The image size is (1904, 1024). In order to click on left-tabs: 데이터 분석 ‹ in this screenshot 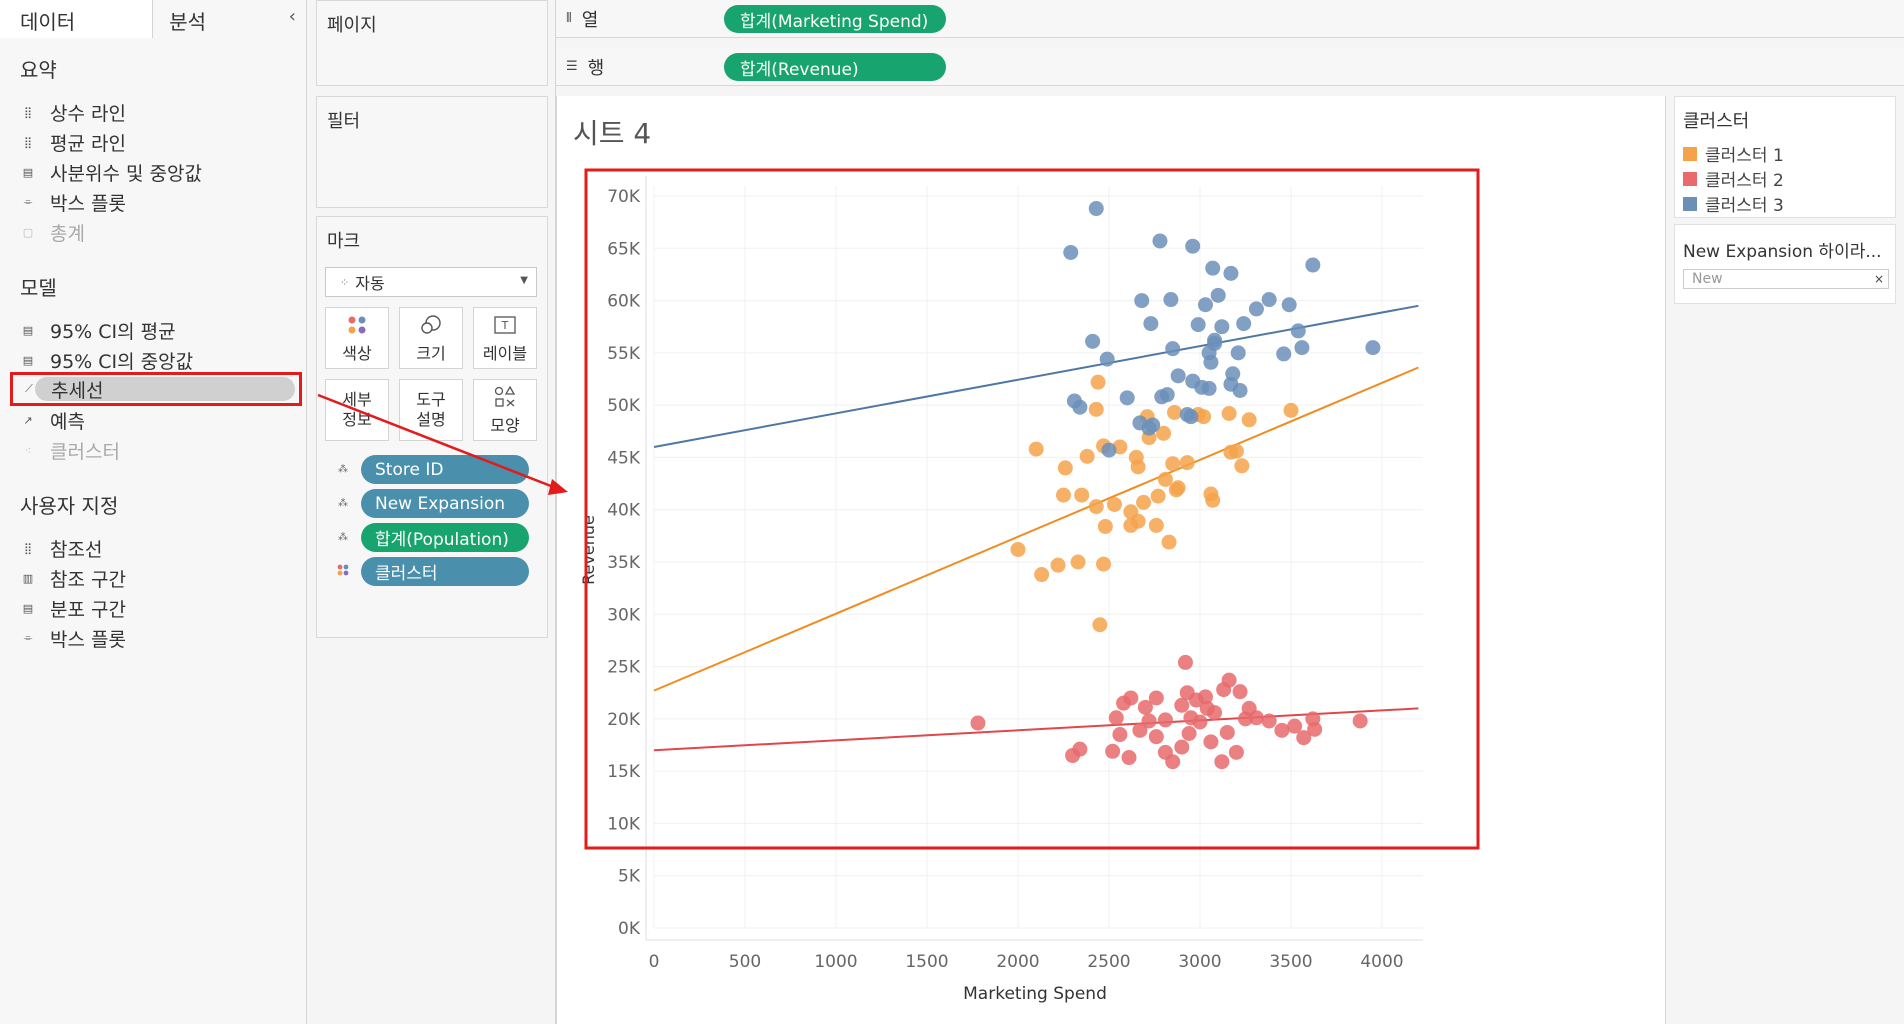, I will do `click(153, 19)`.